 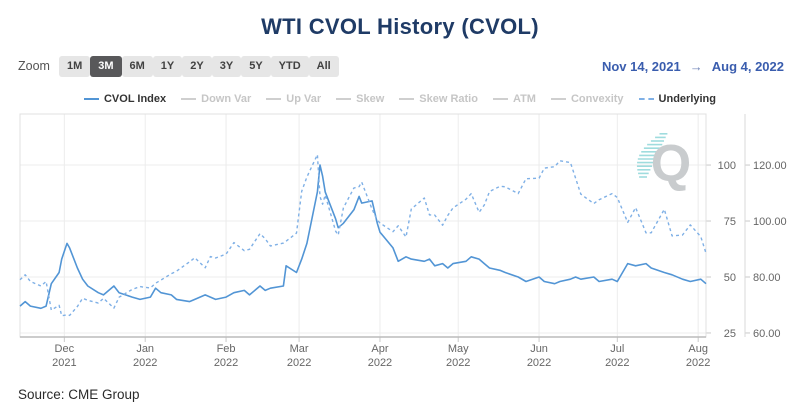 I want to click on price-axis-label: 80.00, so click(x=767, y=278).